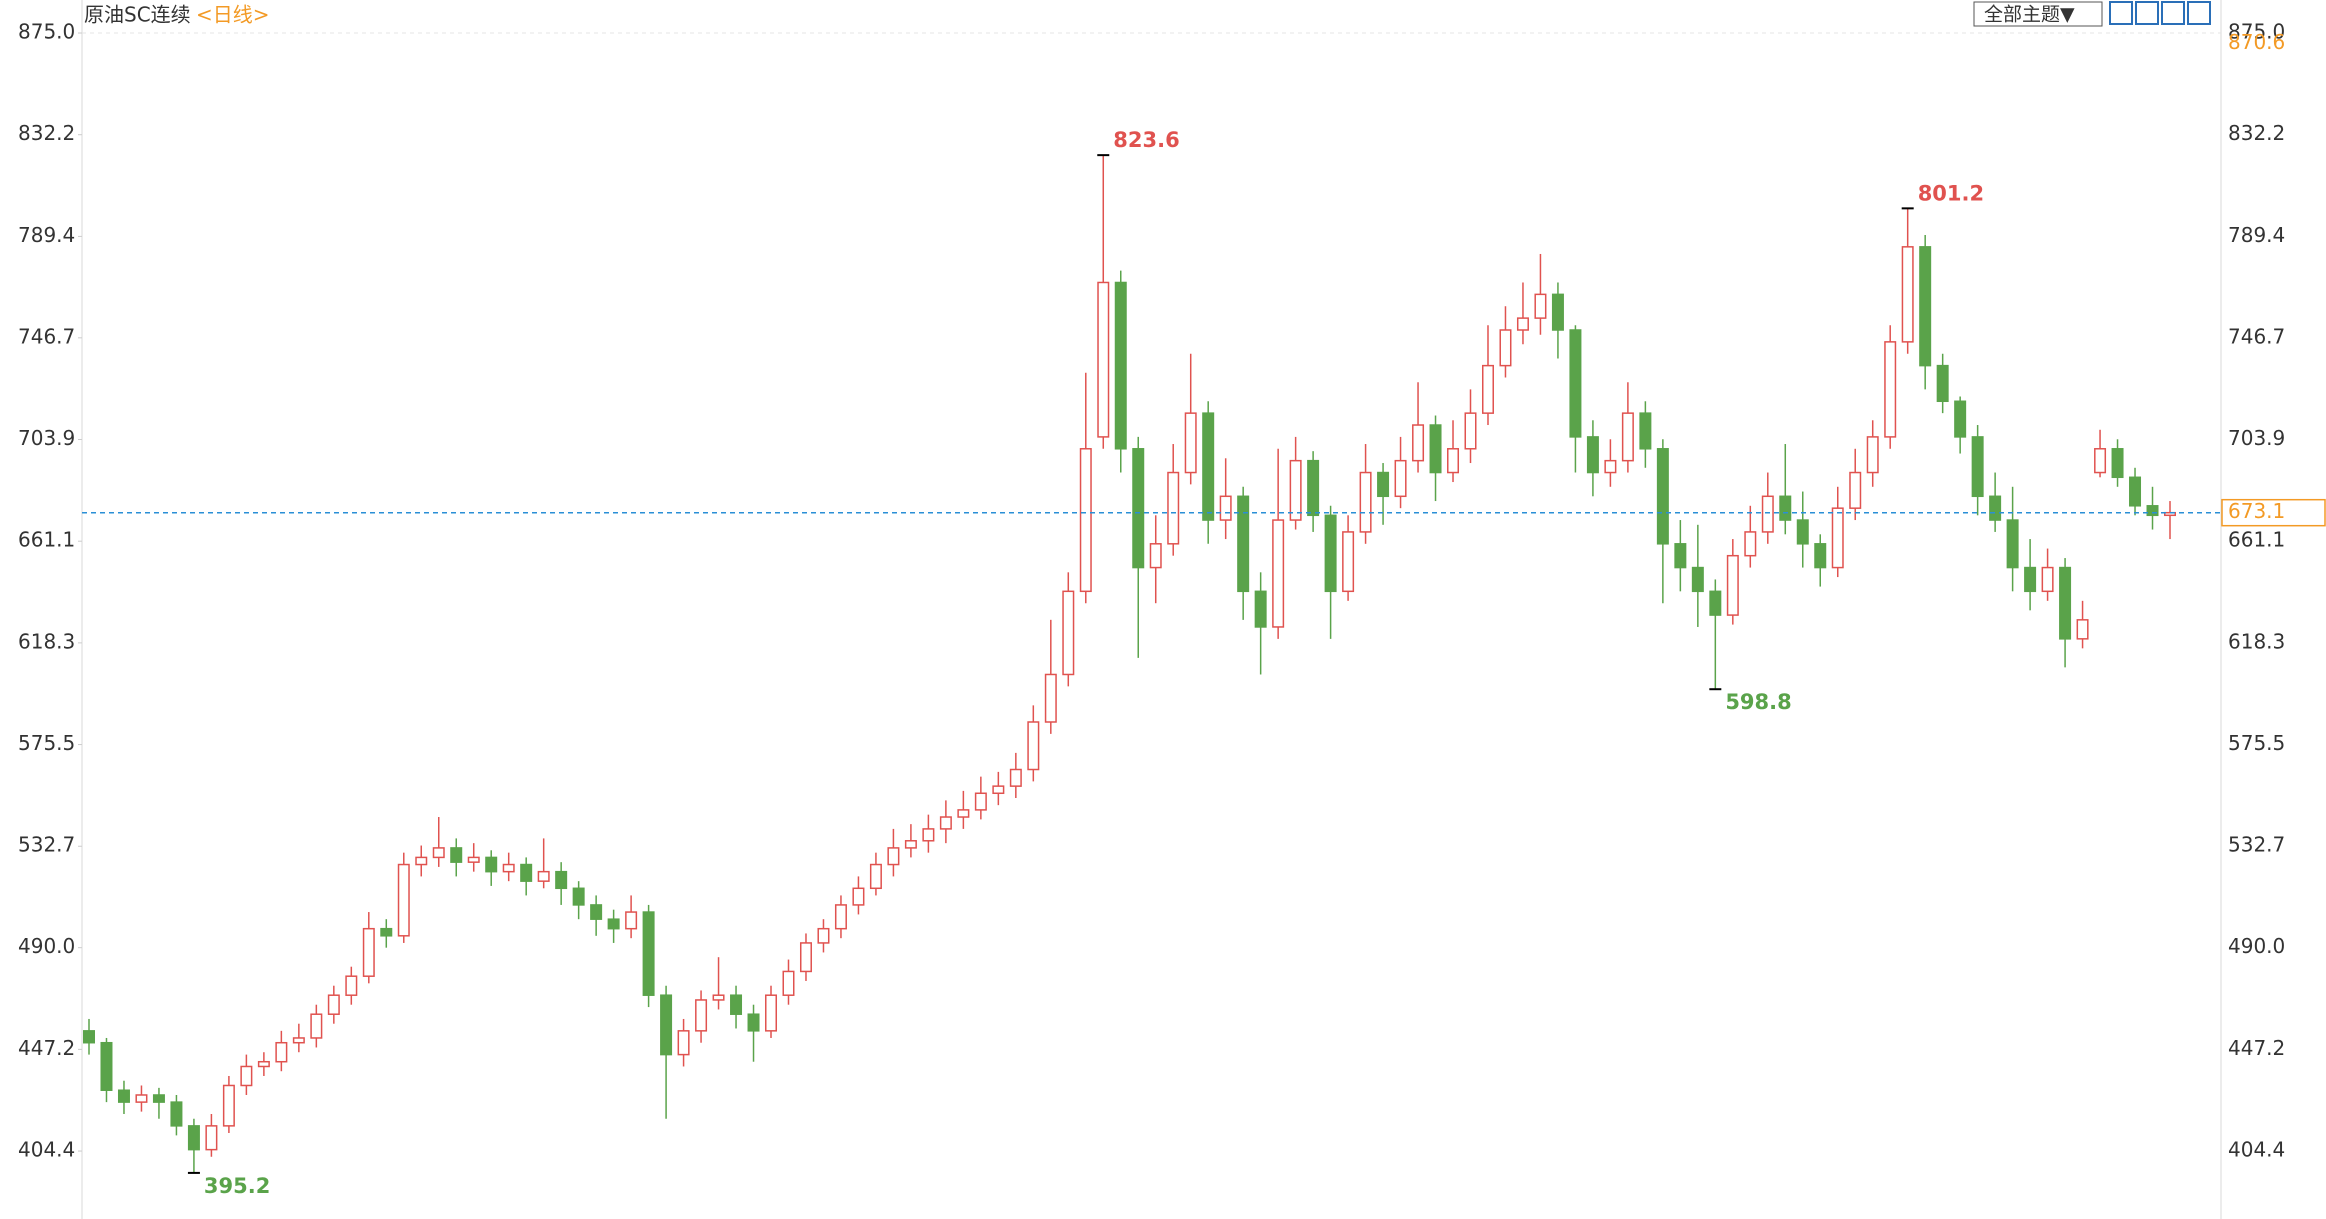 The height and width of the screenshot is (1219, 2326). Describe the element at coordinates (2256, 1048) in the screenshot. I see `y2-tick-label: 447.2` at that location.